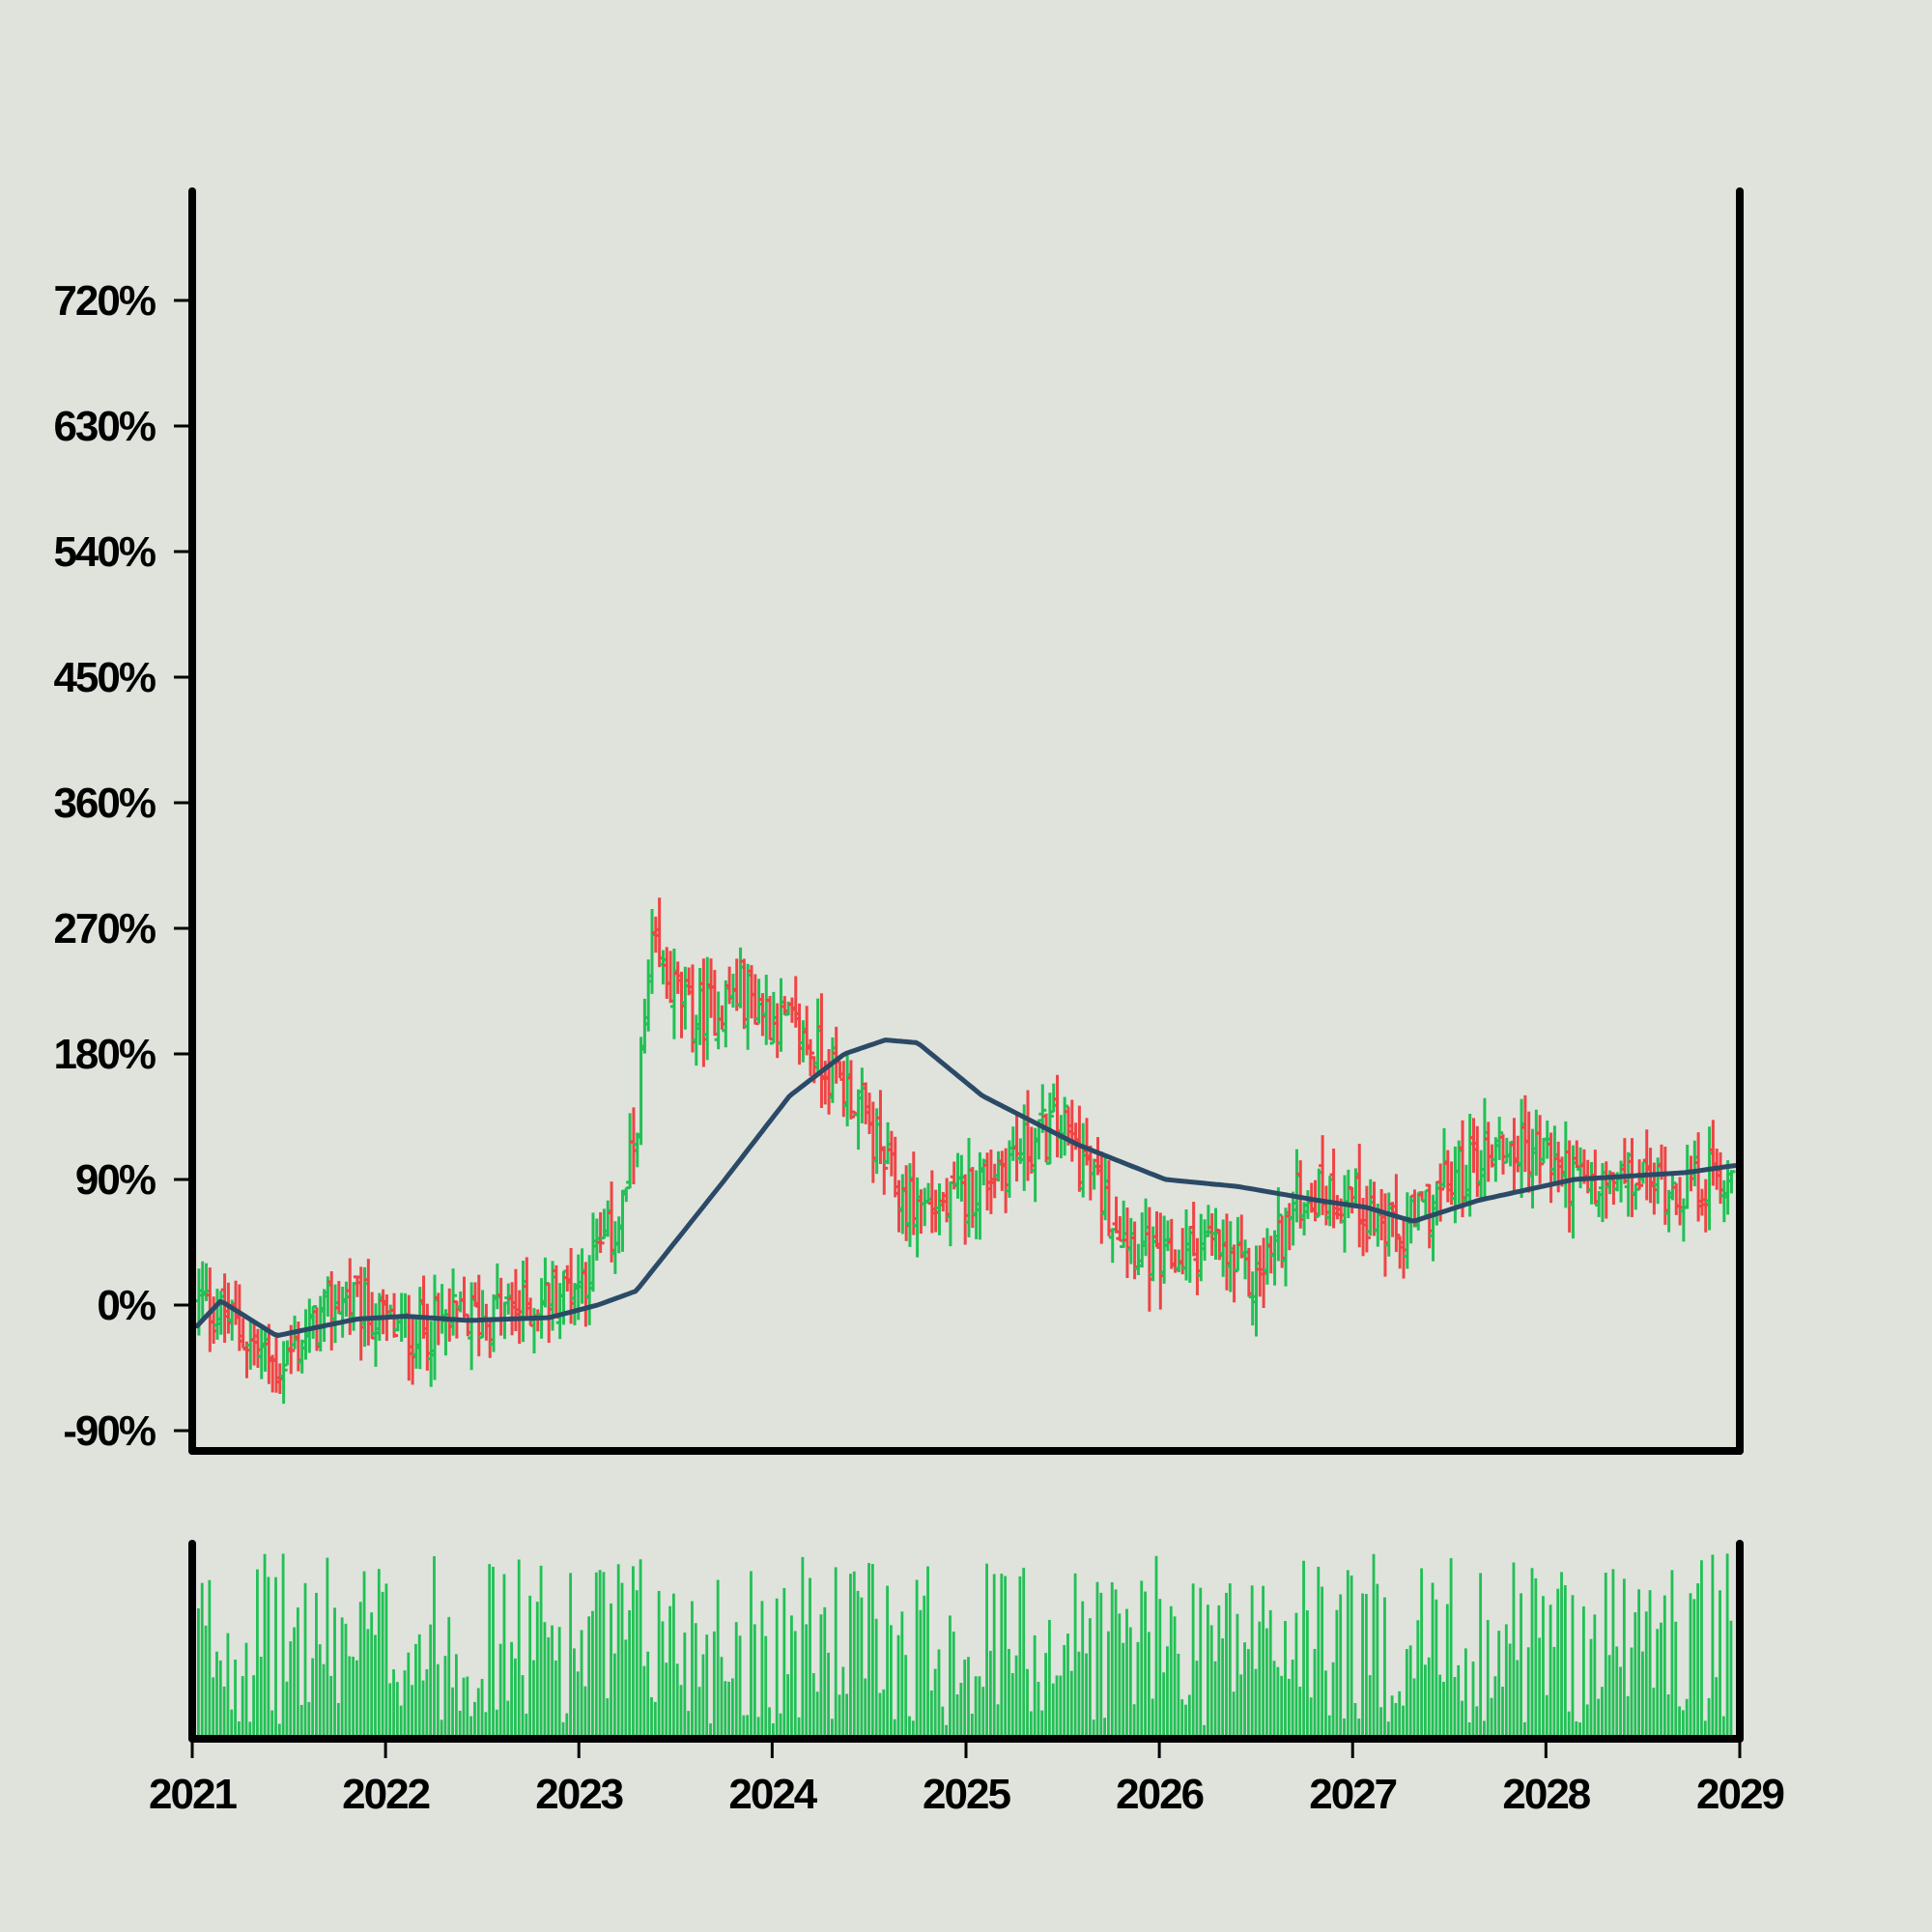 The image size is (1932, 1932). What do you see at coordinates (1352, 1794) in the screenshot?
I see `x-tick-label: 2027` at bounding box center [1352, 1794].